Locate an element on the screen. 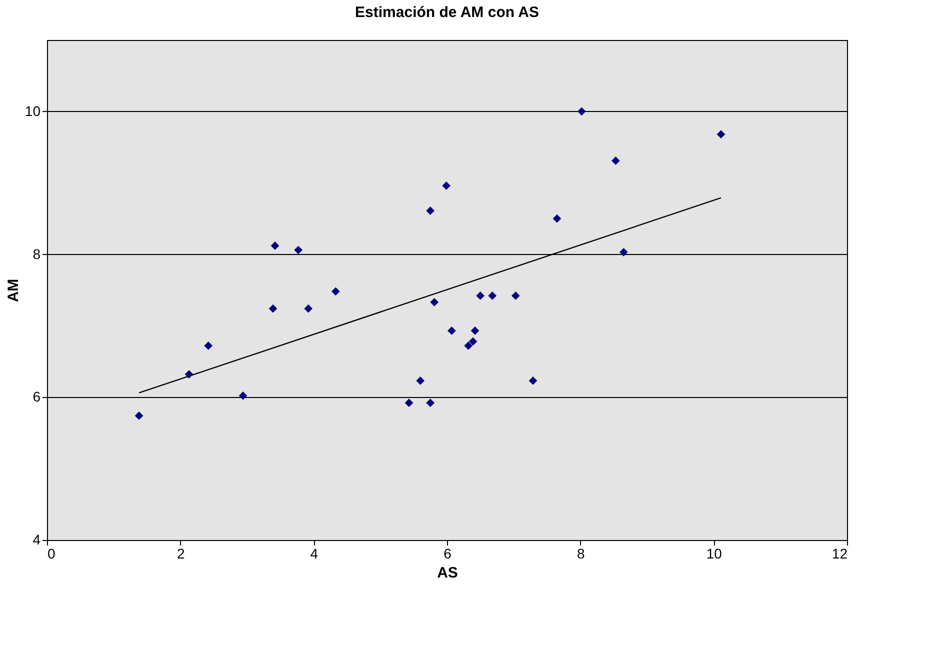 This screenshot has height=652, width=929. x-tick-label: 10 is located at coordinates (714, 554).